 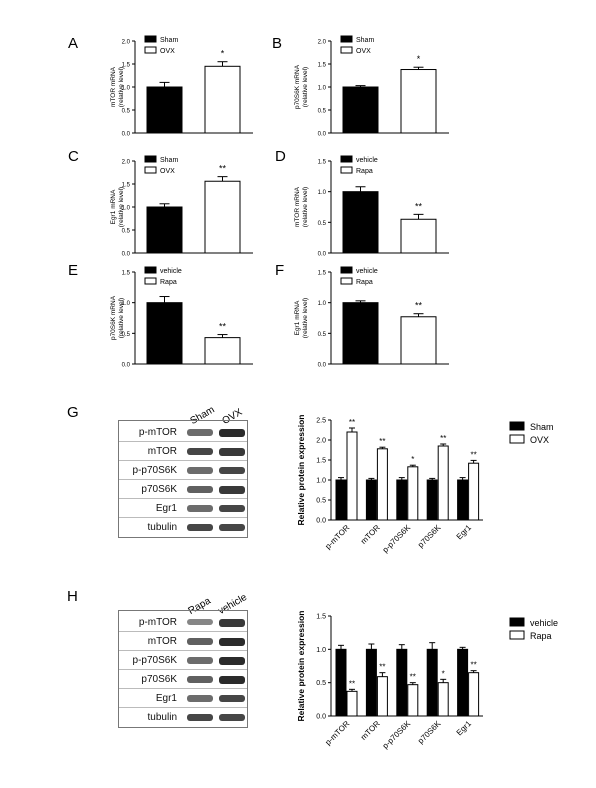 What do you see at coordinates (321, 421) in the screenshot?
I see `y-tick-label: 2.5` at bounding box center [321, 421].